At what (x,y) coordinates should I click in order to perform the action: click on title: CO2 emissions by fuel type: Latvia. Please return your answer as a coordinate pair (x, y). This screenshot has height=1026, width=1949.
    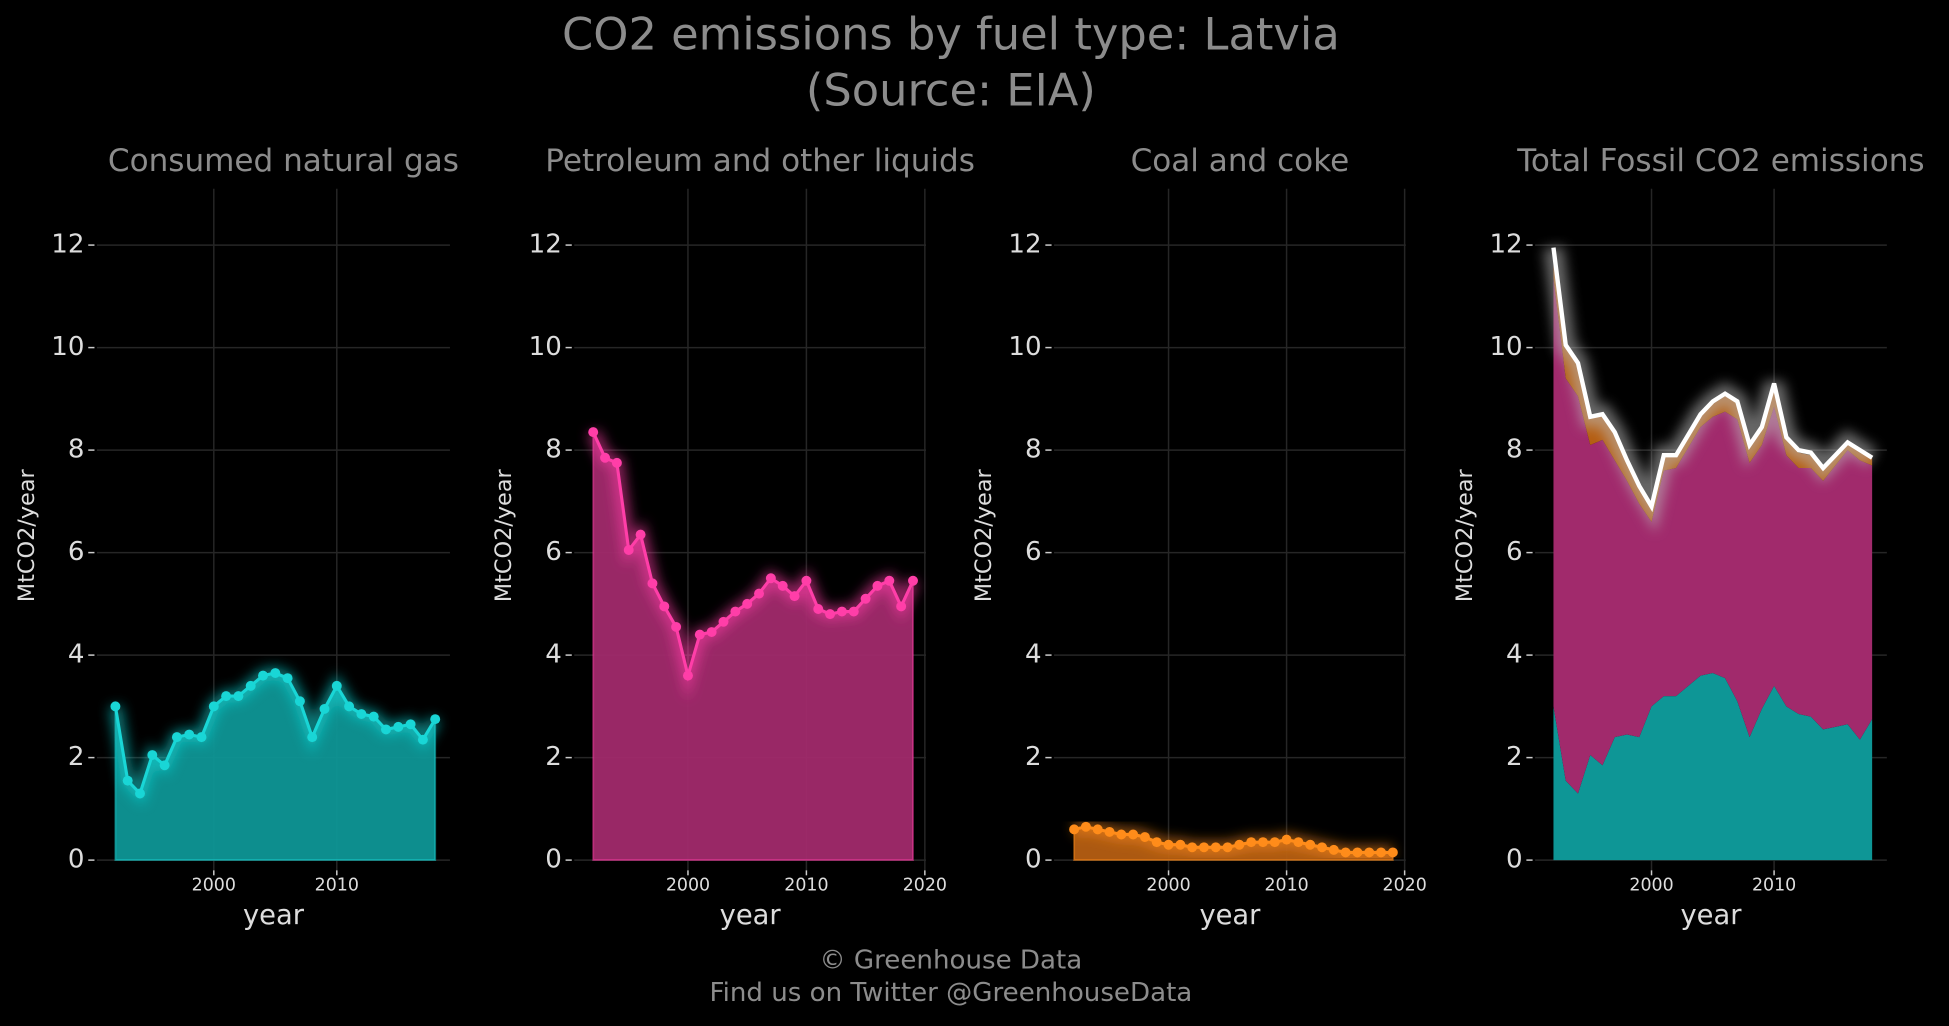
    Looking at the image, I should click on (951, 34).